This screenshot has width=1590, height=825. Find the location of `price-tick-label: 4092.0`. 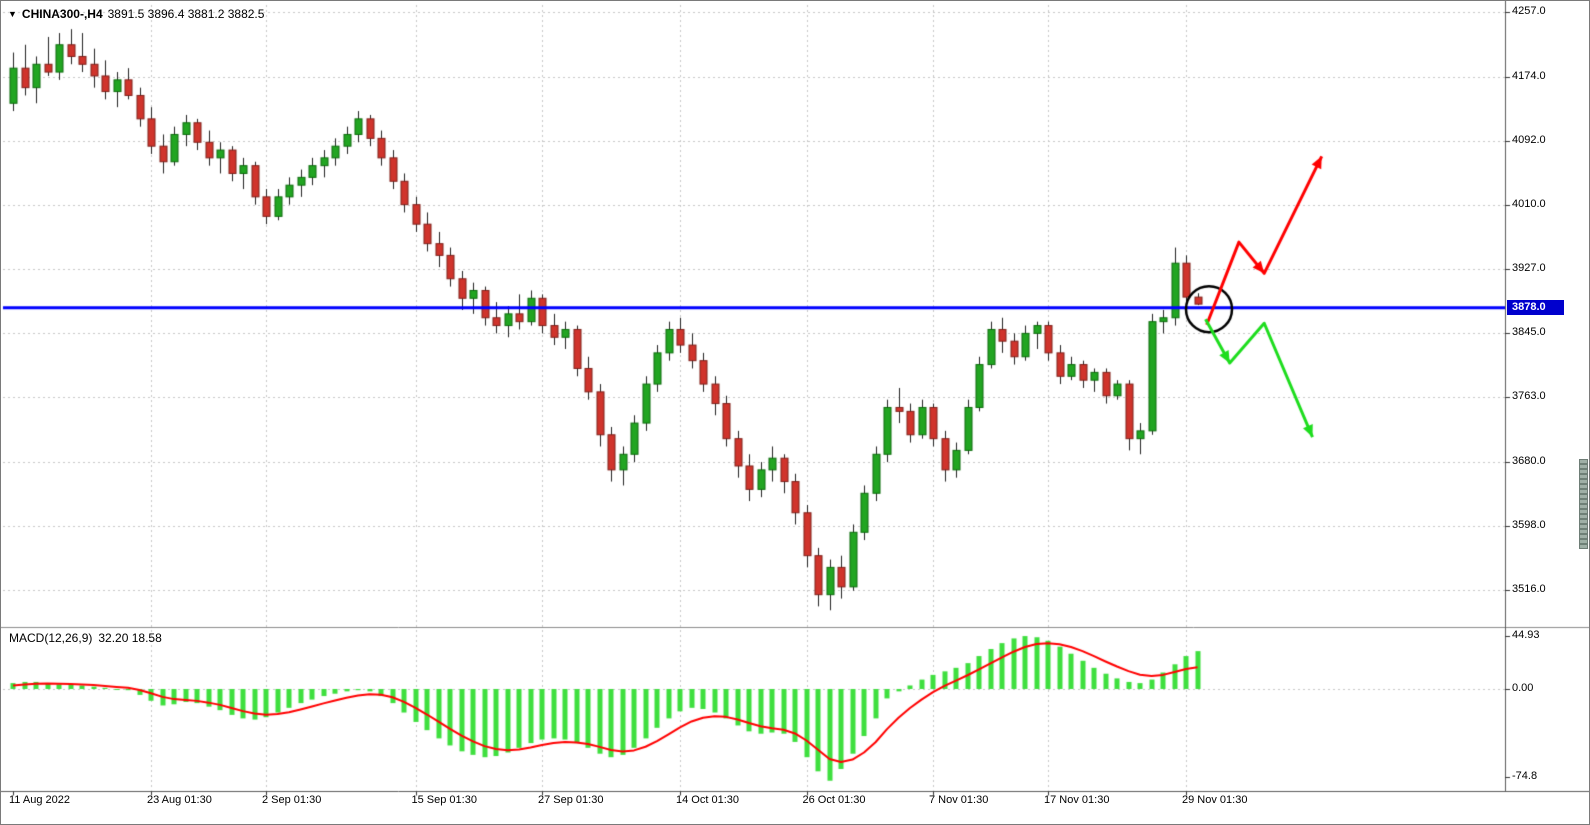

price-tick-label: 4092.0 is located at coordinates (1529, 139).